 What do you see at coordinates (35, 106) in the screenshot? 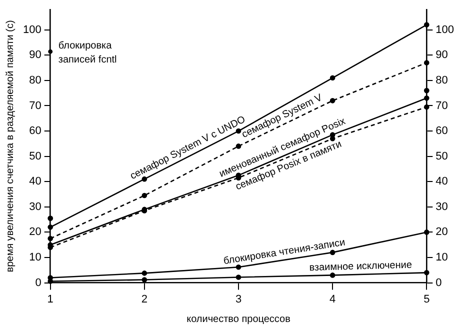
I see `y-tick-label: 70` at bounding box center [35, 106].